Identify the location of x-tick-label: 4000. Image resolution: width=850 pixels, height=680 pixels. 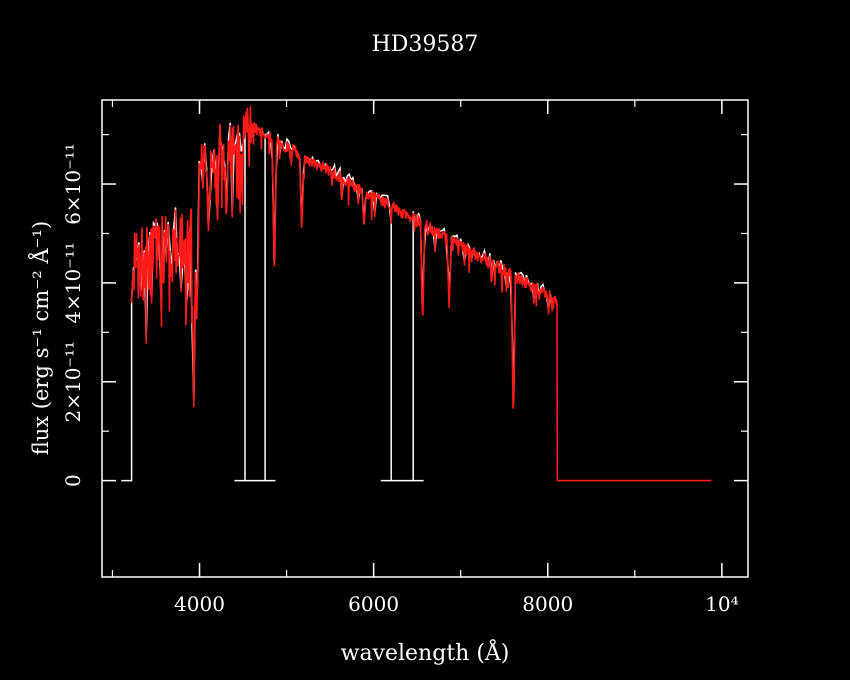
(199, 604).